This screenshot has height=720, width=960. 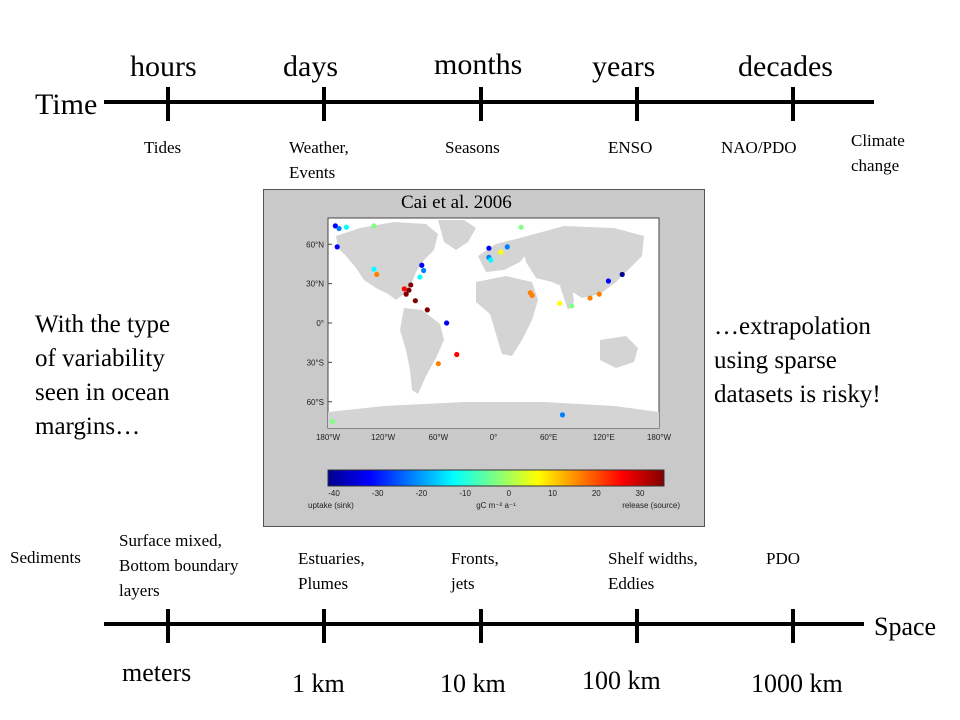 What do you see at coordinates (484, 624) in the screenshot?
I see `space-axis-line` at bounding box center [484, 624].